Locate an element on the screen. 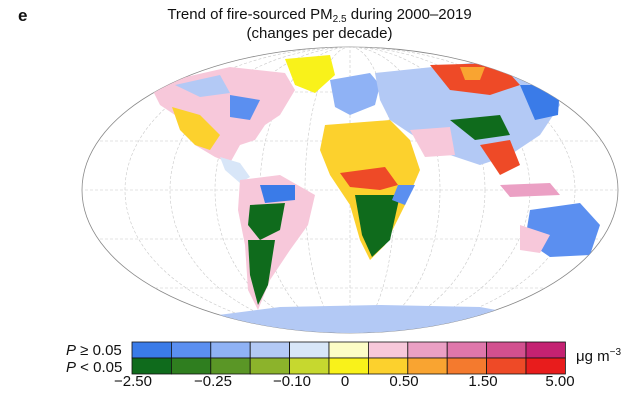  legend-label-significant: P < 0.05 is located at coordinates (94, 367).